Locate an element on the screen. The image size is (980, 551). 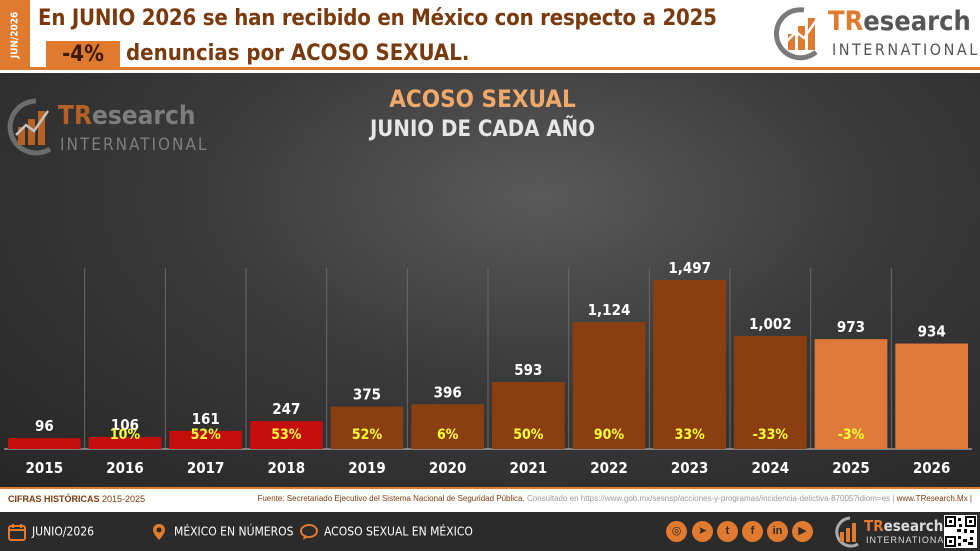
pct-change-label-2022: 90% is located at coordinates (609, 435).